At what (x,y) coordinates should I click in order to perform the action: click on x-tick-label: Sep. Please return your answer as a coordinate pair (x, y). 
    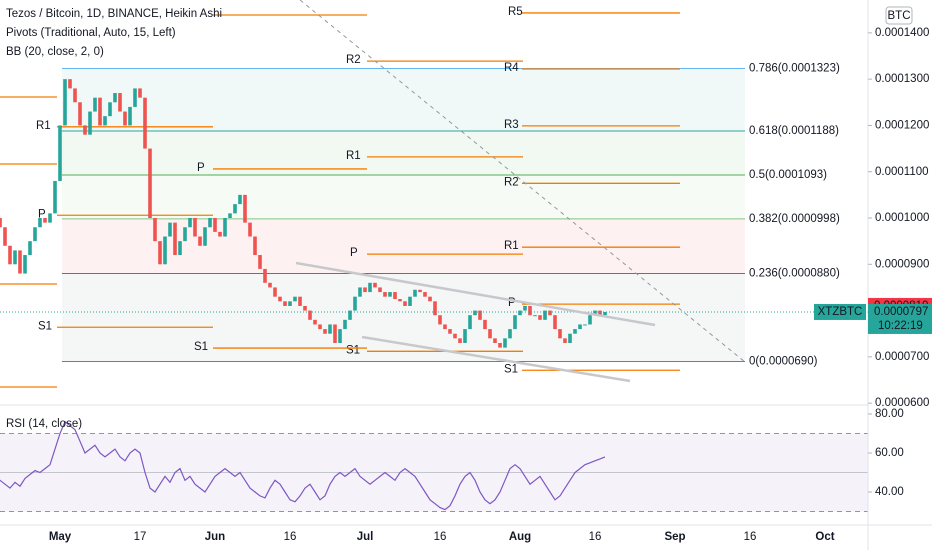
    Looking at the image, I should click on (674, 537).